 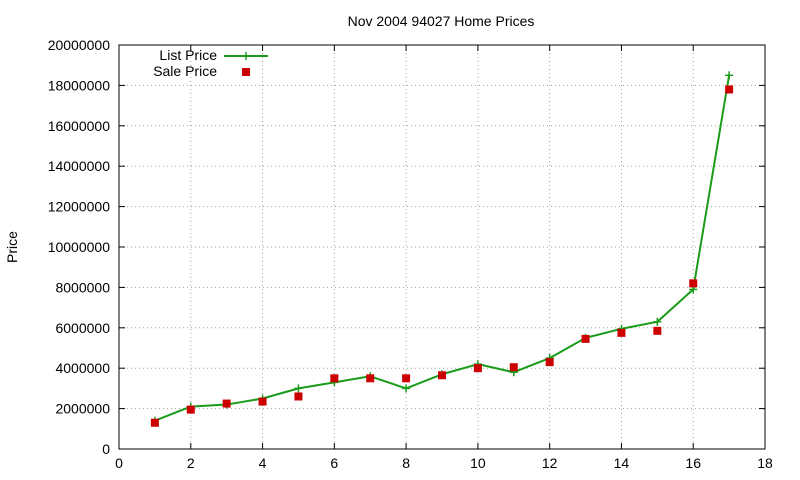 What do you see at coordinates (622, 463) in the screenshot?
I see `x-tick-label: 14` at bounding box center [622, 463].